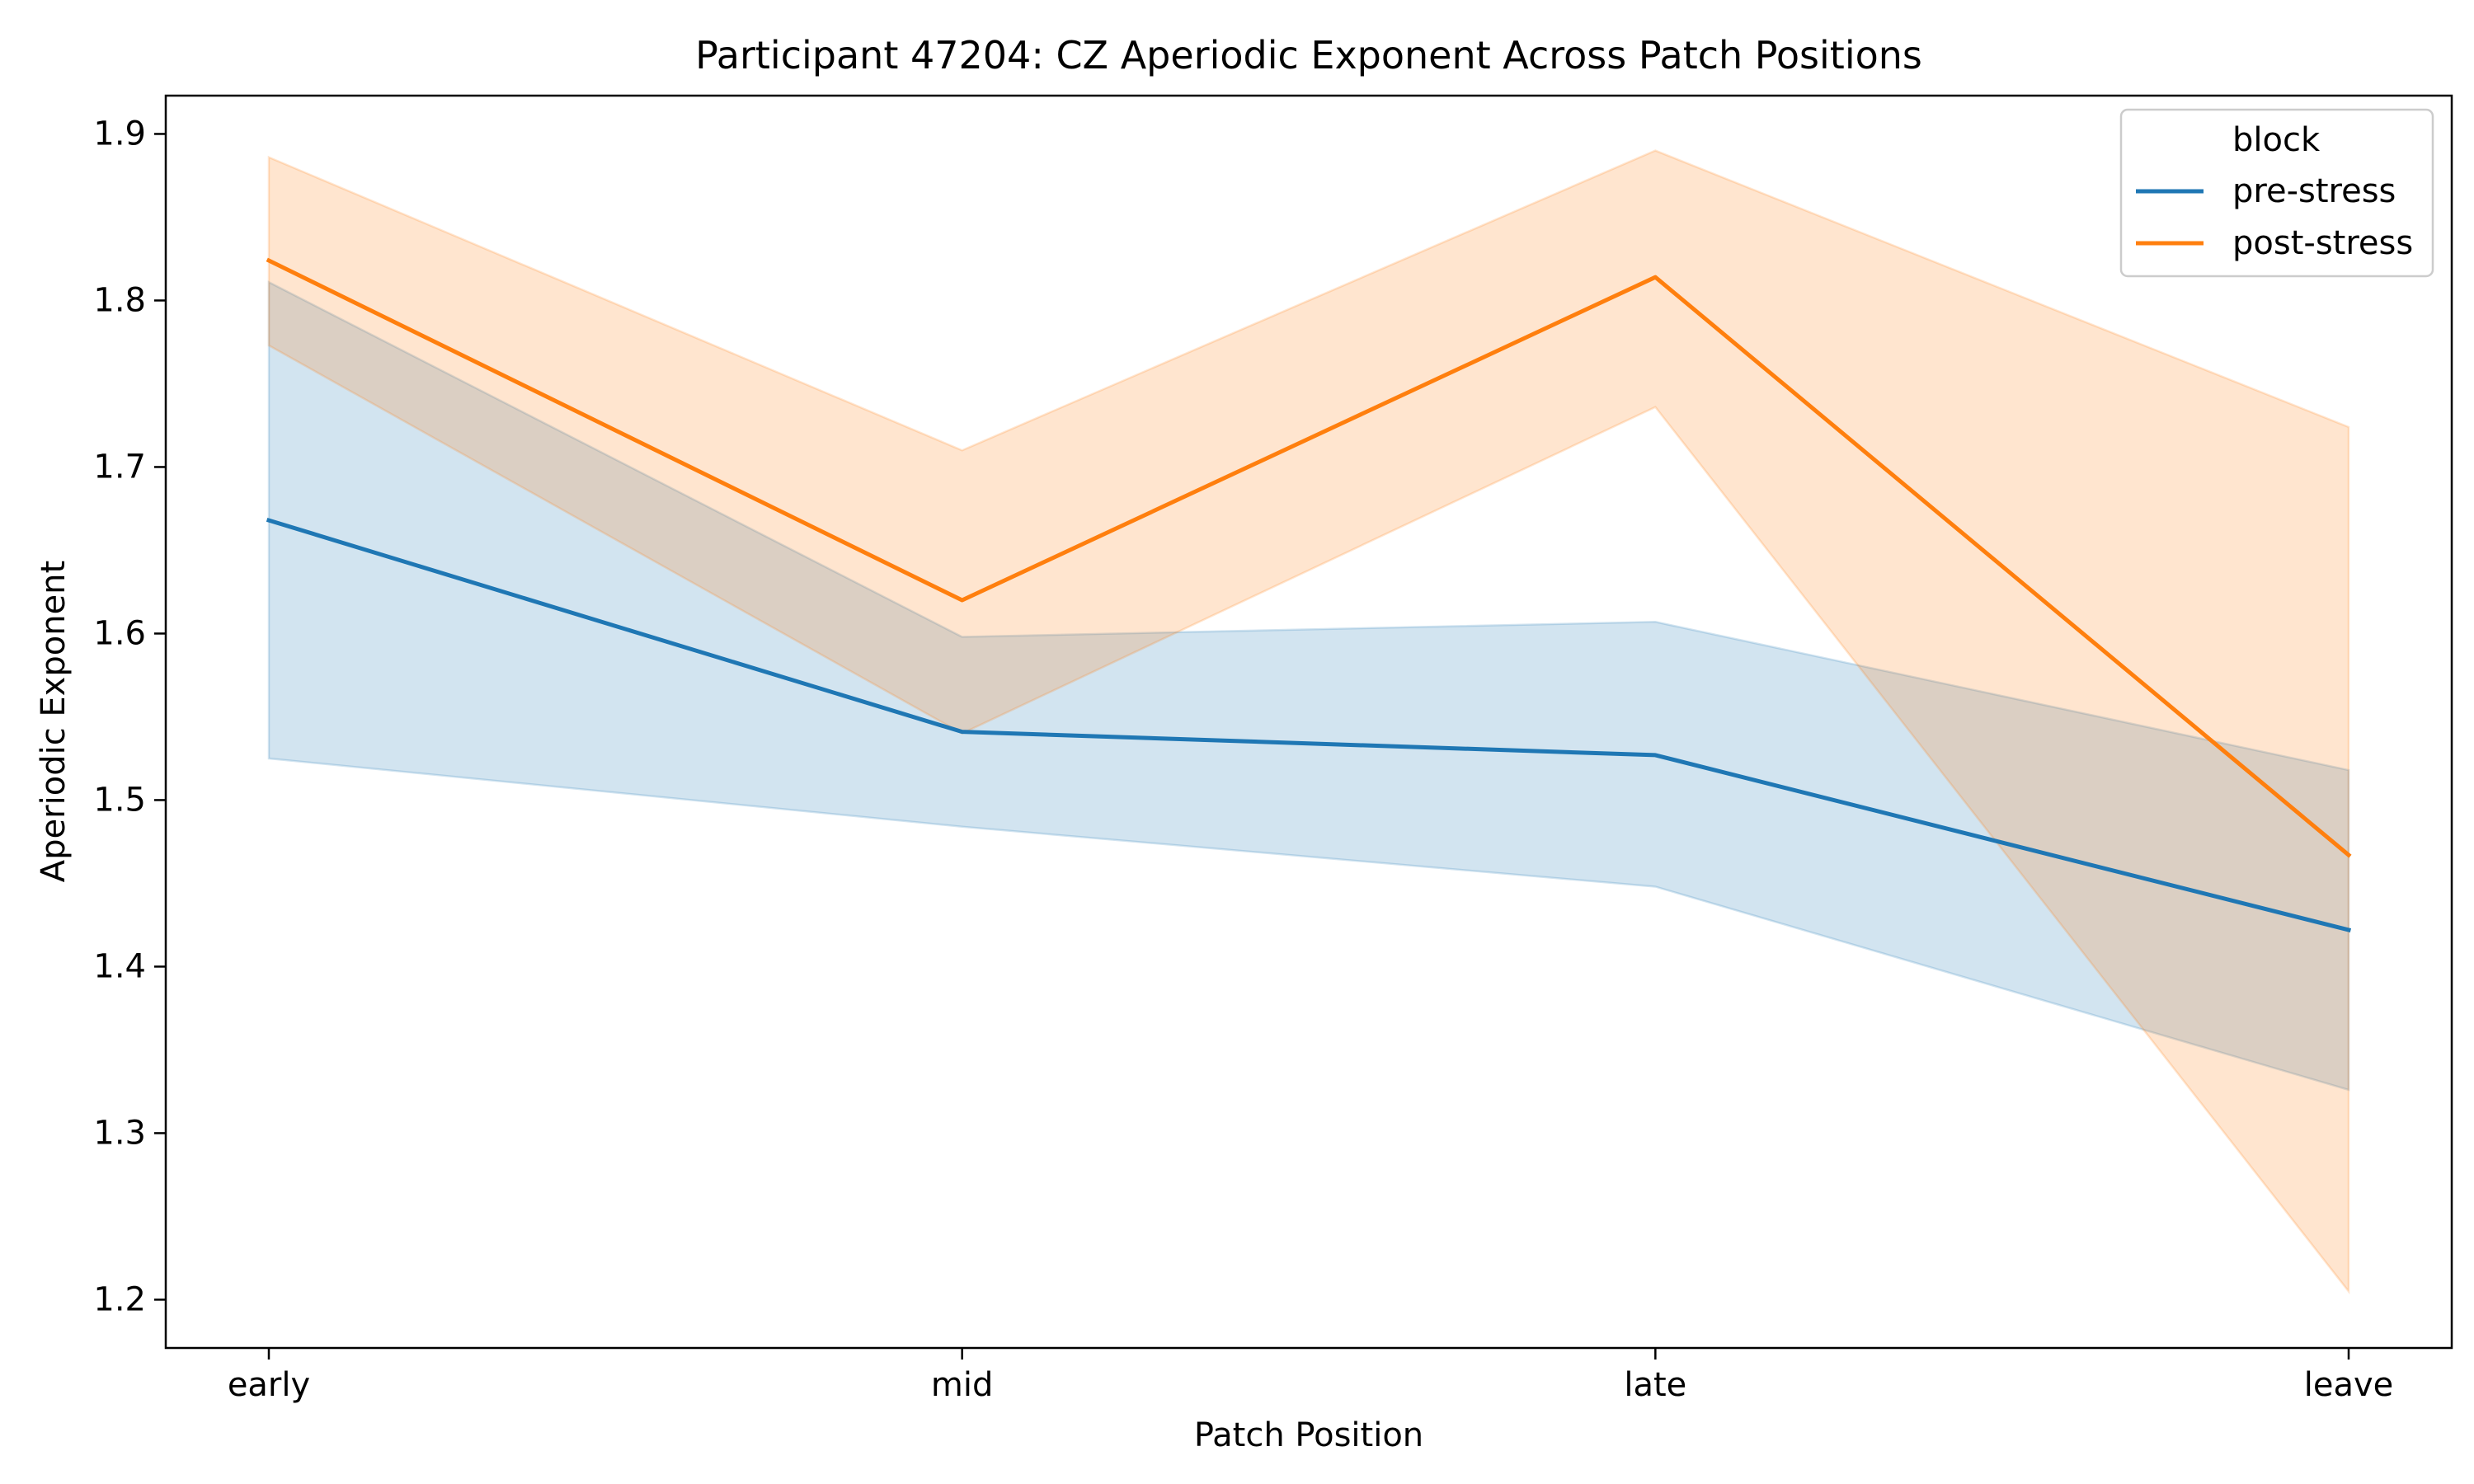 This screenshot has height=1484, width=2474. I want to click on legend-item-post-stress: post-stress, so click(2274, 243).